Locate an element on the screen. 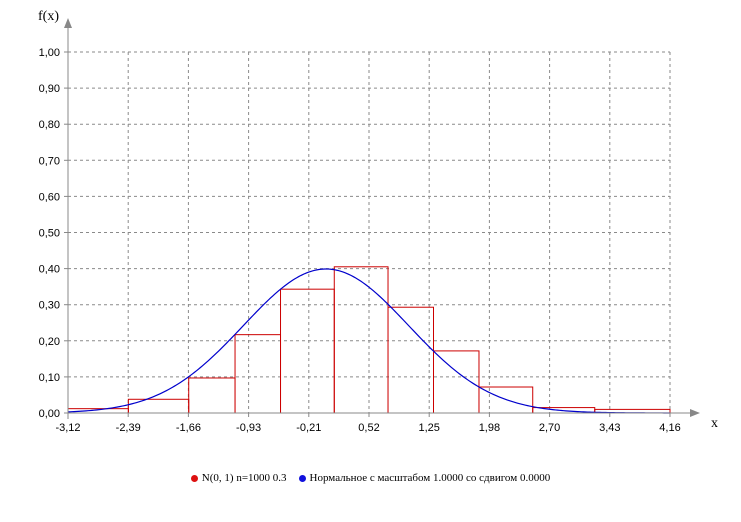 This screenshot has height=522, width=741. x-tick-label: 1,98 is located at coordinates (489, 428).